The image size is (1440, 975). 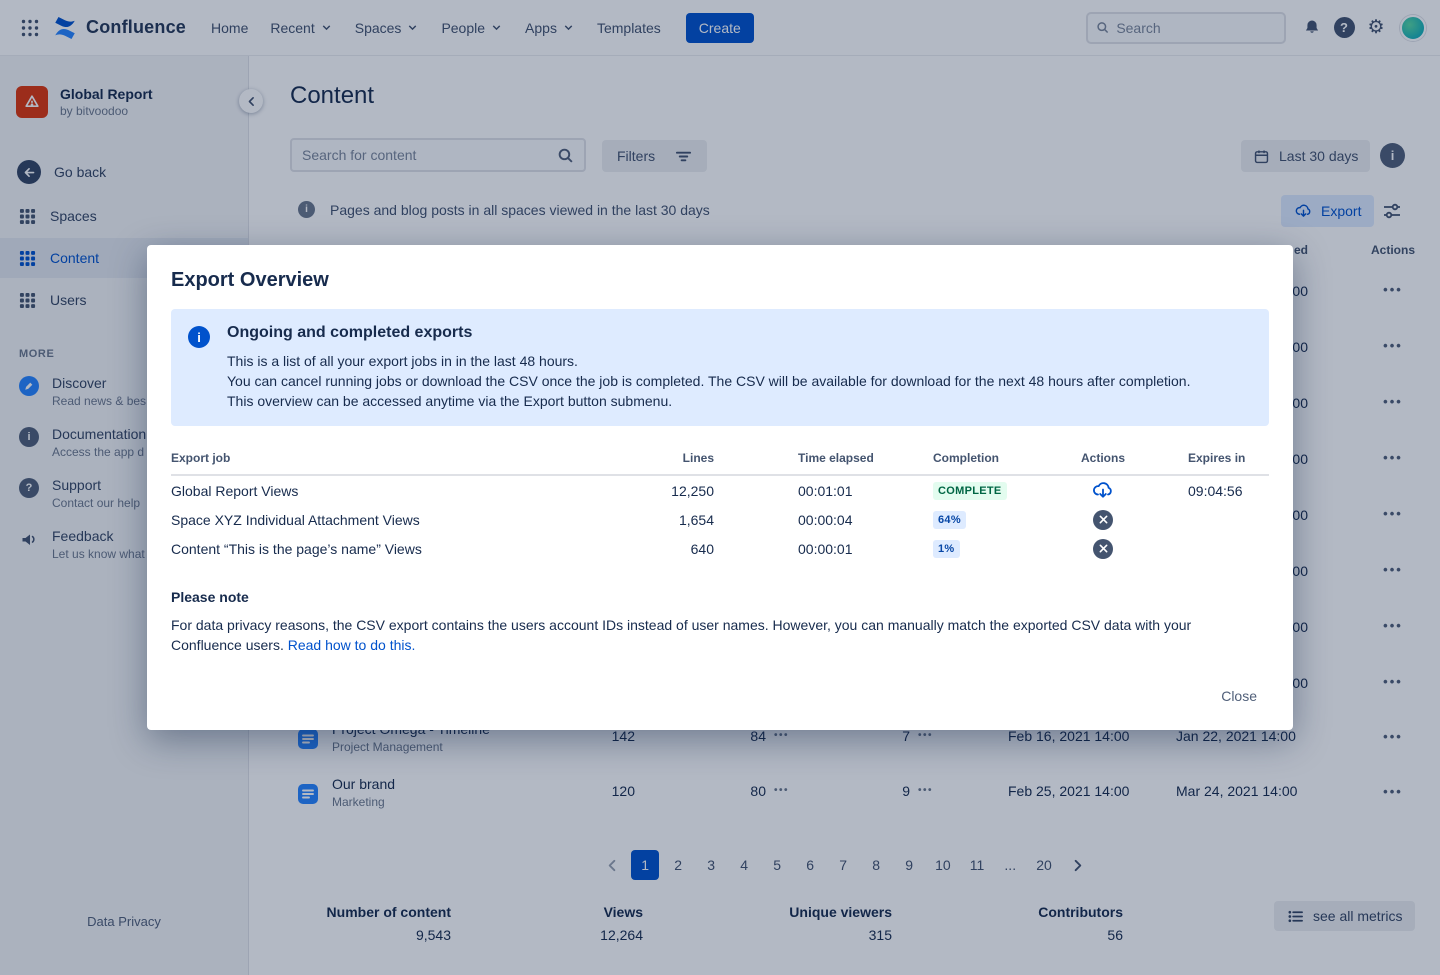 What do you see at coordinates (621, 935) in the screenshot?
I see `stat-value: 12,264` at bounding box center [621, 935].